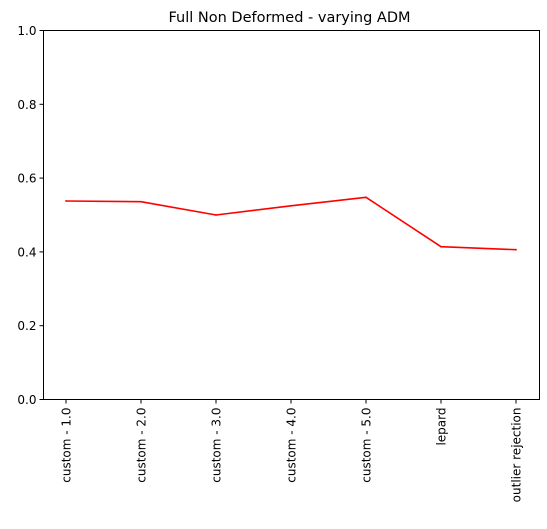 The height and width of the screenshot is (529, 547). What do you see at coordinates (26, 400) in the screenshot?
I see `y-tick-label: 0.0` at bounding box center [26, 400].